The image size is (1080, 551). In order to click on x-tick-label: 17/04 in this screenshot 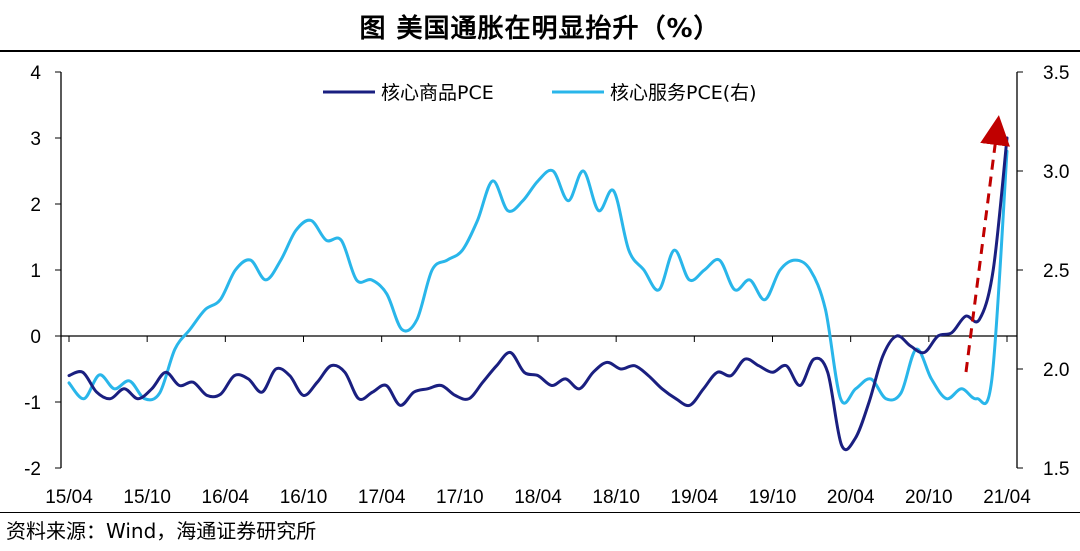, I will do `click(382, 497)`.